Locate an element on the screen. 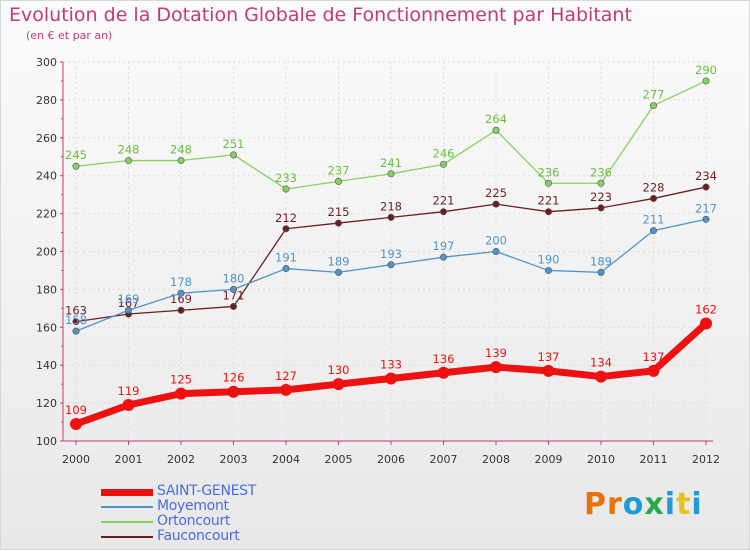 This screenshot has width=750, height=551. x-tick-label: 2002 is located at coordinates (181, 459).